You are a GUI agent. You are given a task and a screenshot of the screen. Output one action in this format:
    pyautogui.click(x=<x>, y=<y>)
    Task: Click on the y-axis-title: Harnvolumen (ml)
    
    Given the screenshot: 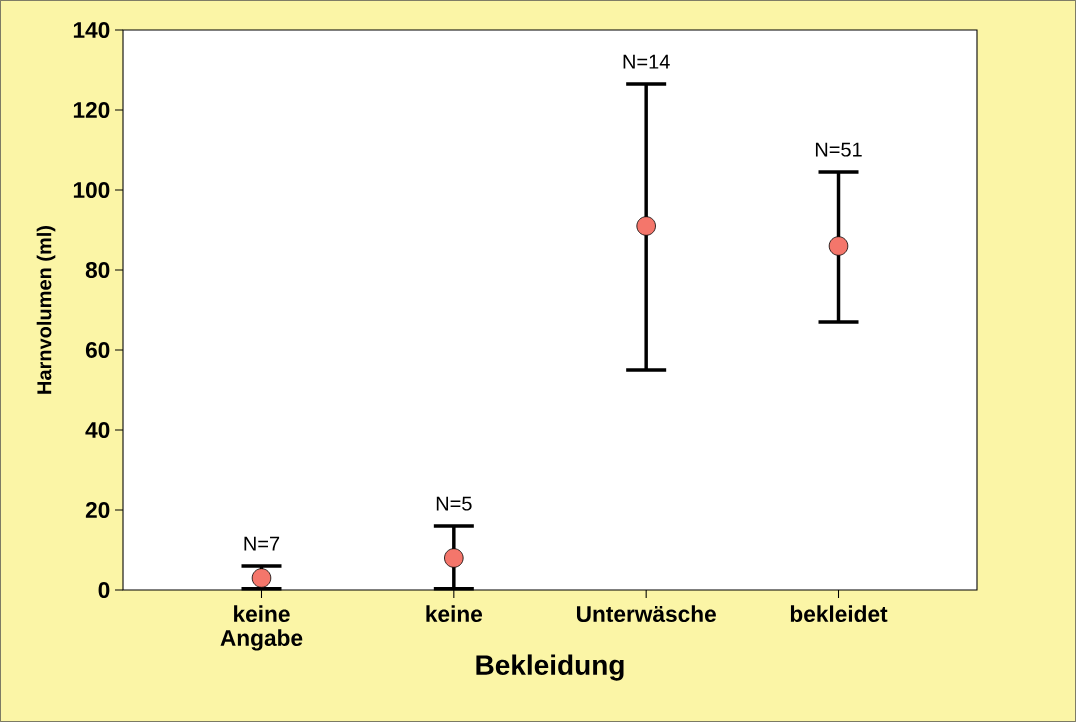 What is the action you would take?
    pyautogui.click(x=46, y=310)
    